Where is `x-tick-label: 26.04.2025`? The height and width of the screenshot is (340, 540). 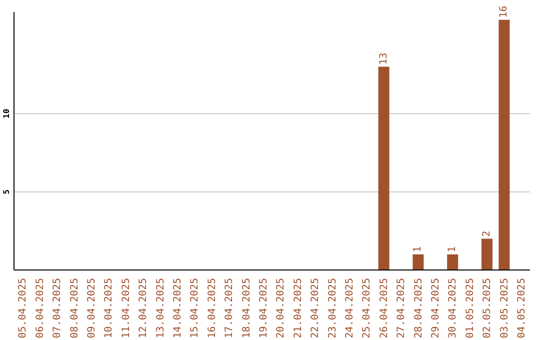
x-tick-label: 26.04.2025 is located at coordinates (384, 308).